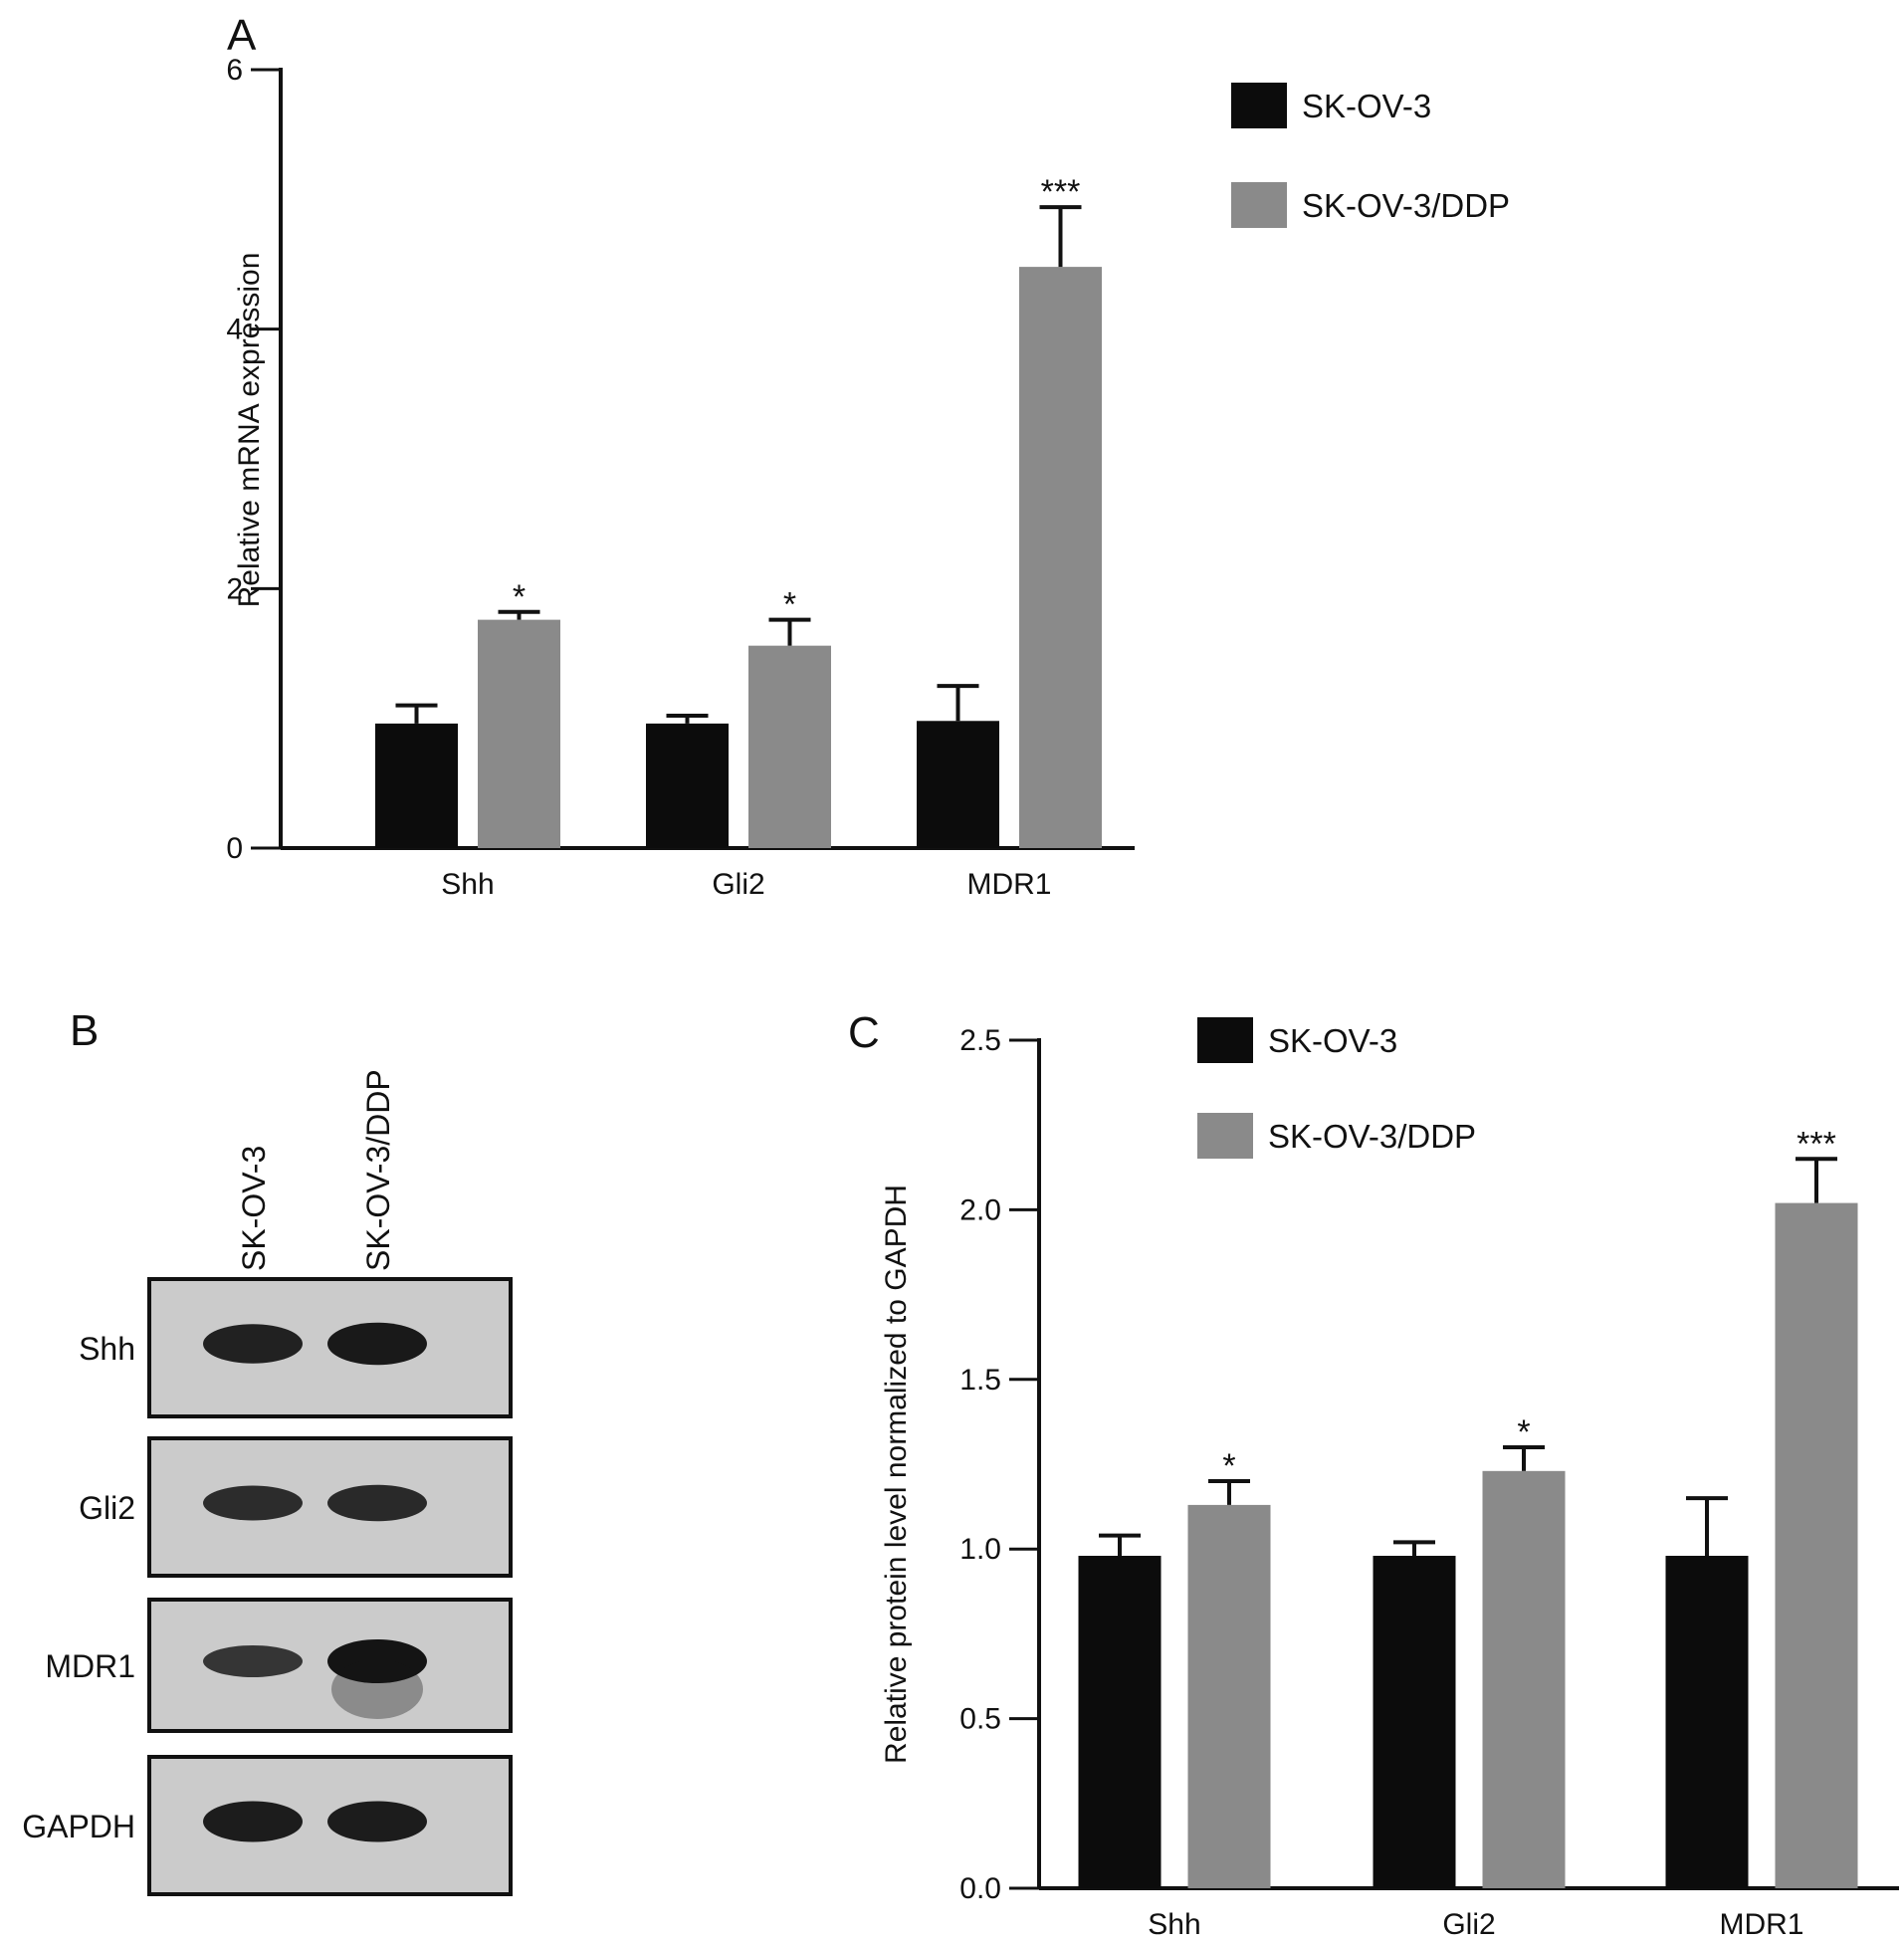 The width and height of the screenshot is (1904, 1943). I want to click on y-tick-label: 2, so click(234, 588).